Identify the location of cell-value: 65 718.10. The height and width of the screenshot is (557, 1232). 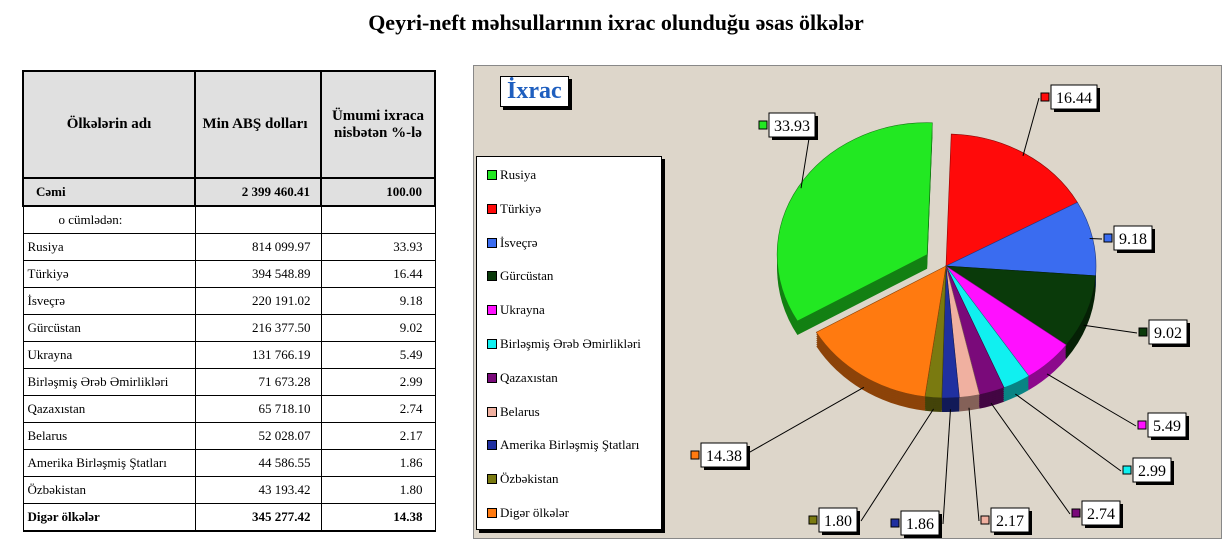
(258, 409).